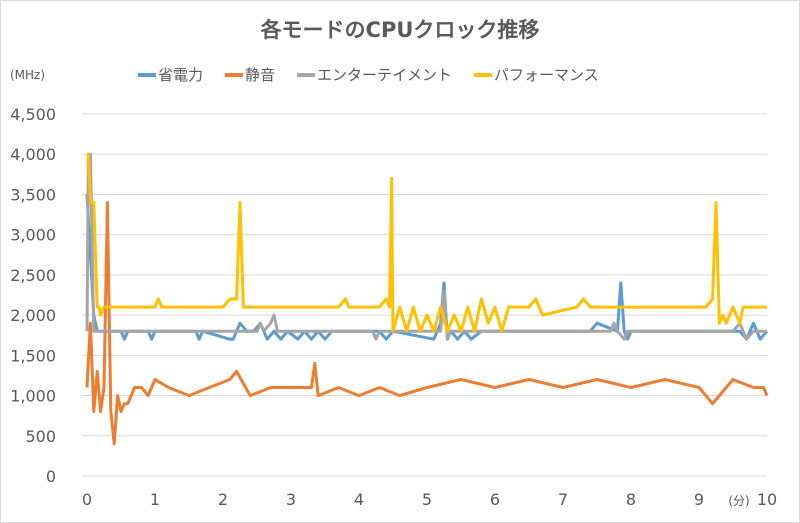  I want to click on x-tick-label: 3, so click(291, 499).